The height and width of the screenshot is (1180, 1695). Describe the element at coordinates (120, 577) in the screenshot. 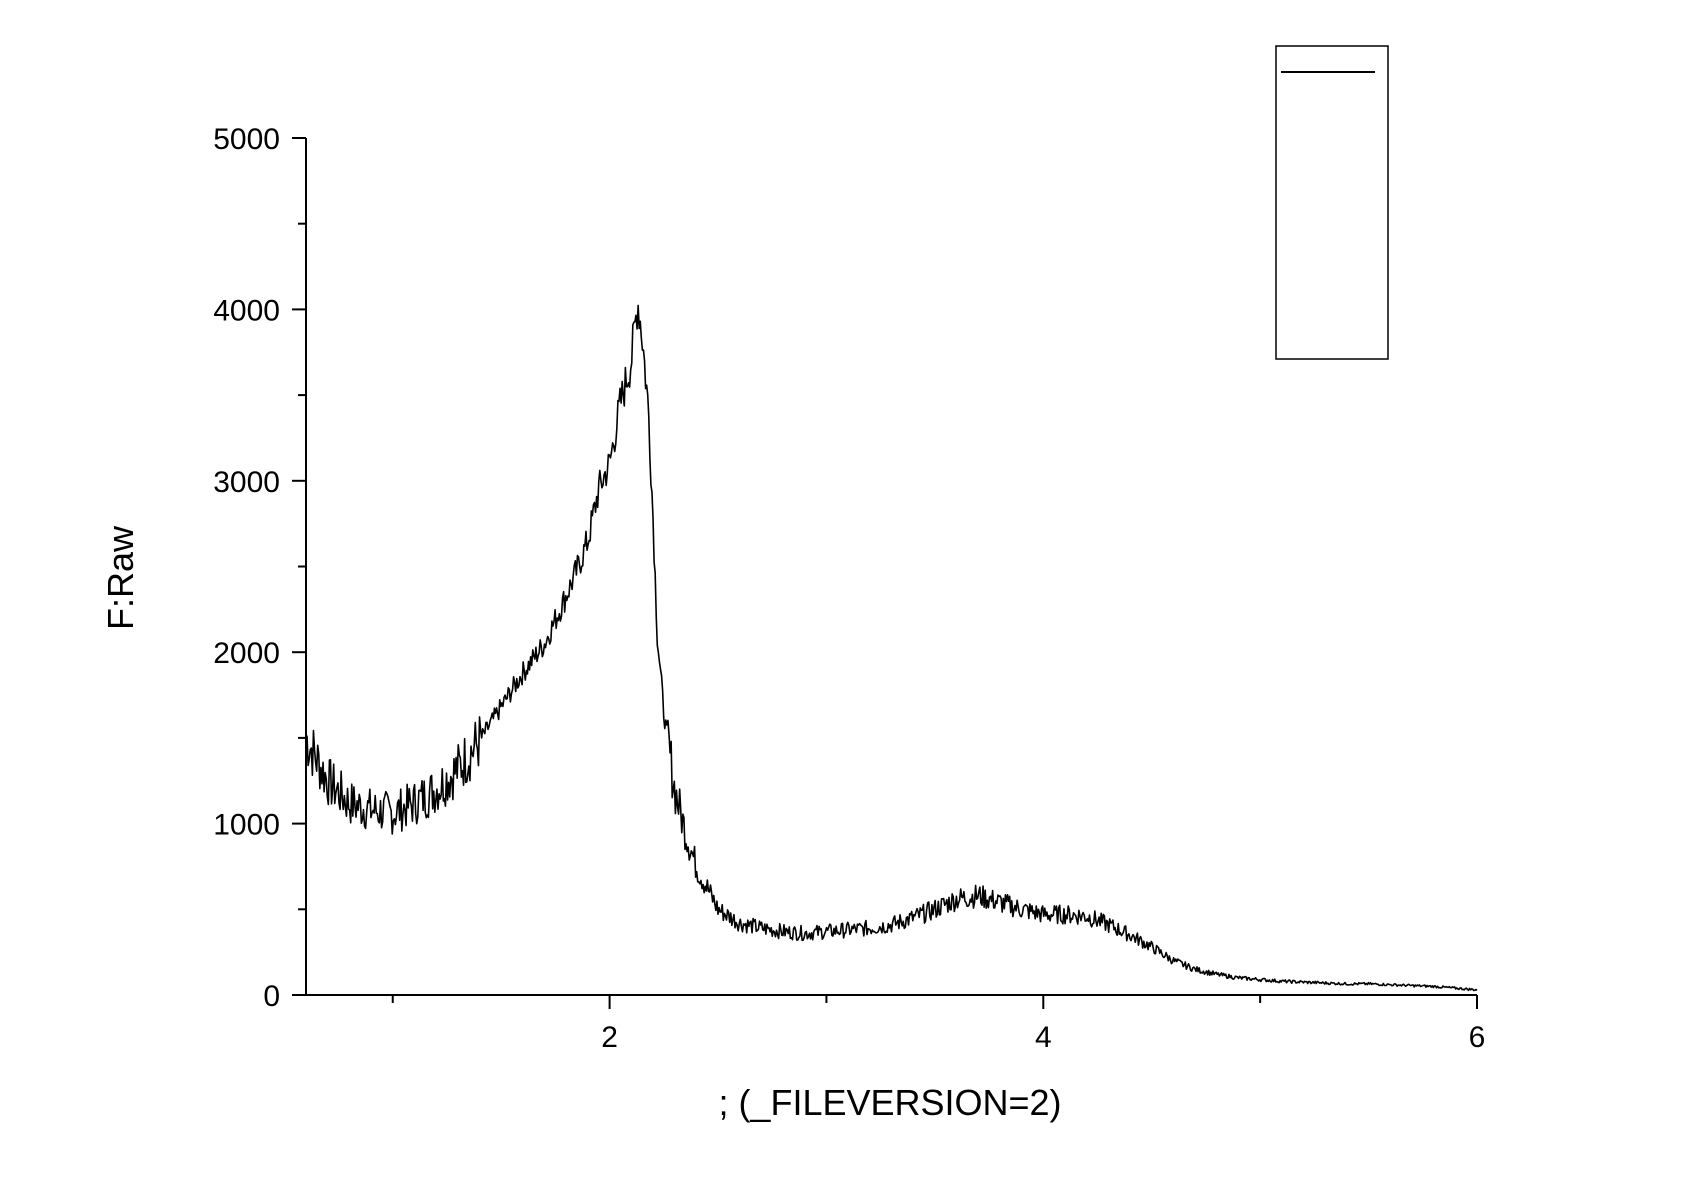

I see `y-axis-title: F:Raw` at that location.